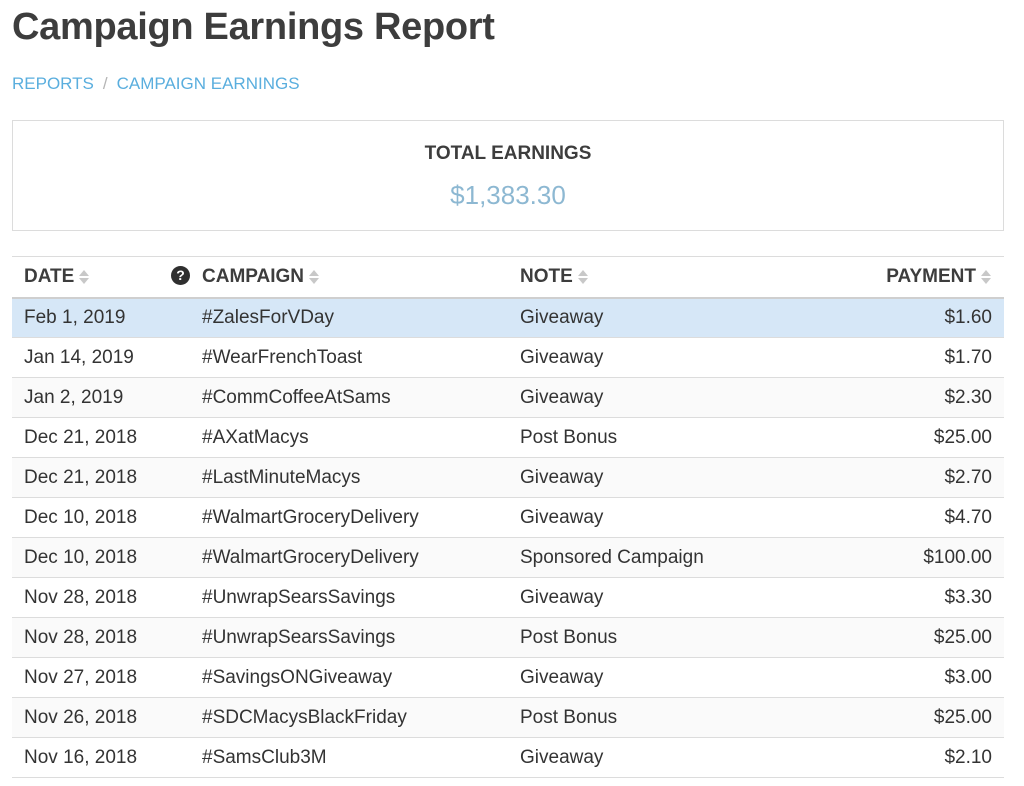 Image resolution: width=1024 pixels, height=786 pixels. Describe the element at coordinates (508, 153) in the screenshot. I see `total-earnings-label: TOTAL EARNINGS` at that location.